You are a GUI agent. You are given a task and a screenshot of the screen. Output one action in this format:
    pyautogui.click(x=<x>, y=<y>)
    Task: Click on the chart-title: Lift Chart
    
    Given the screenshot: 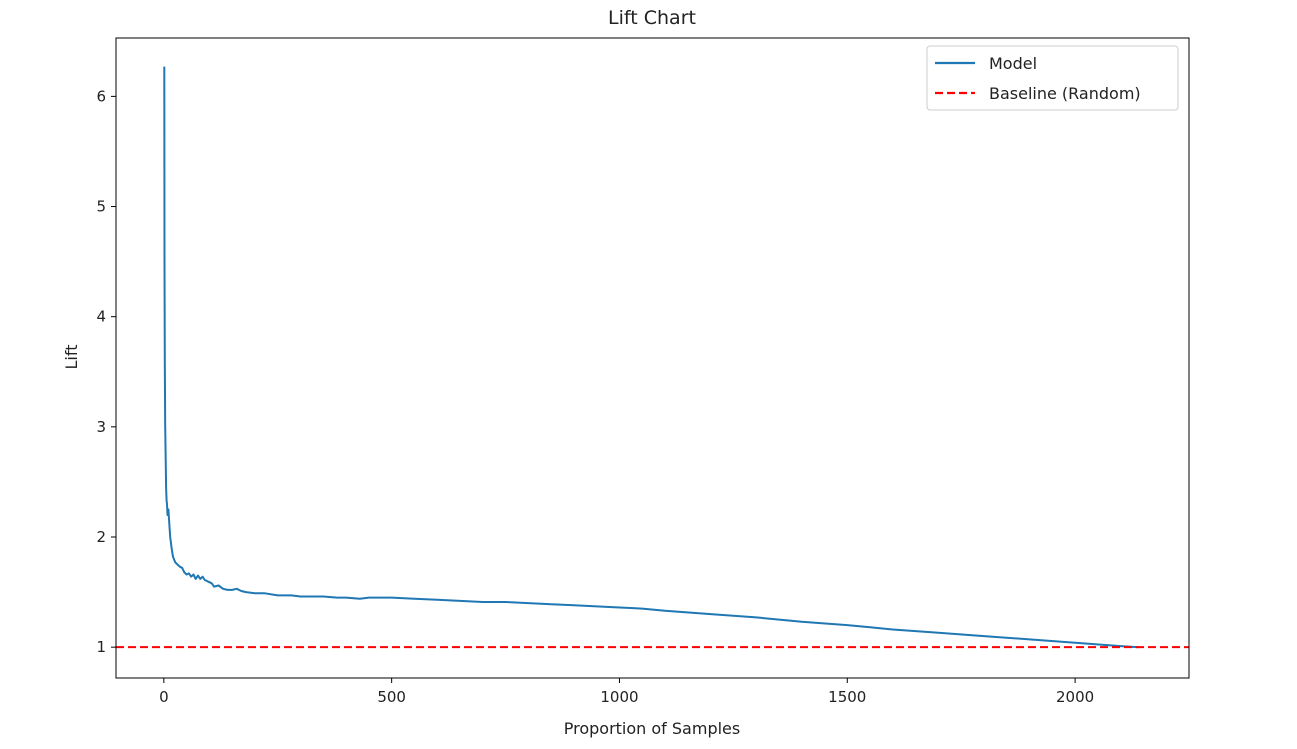 What is the action you would take?
    pyautogui.click(x=652, y=18)
    